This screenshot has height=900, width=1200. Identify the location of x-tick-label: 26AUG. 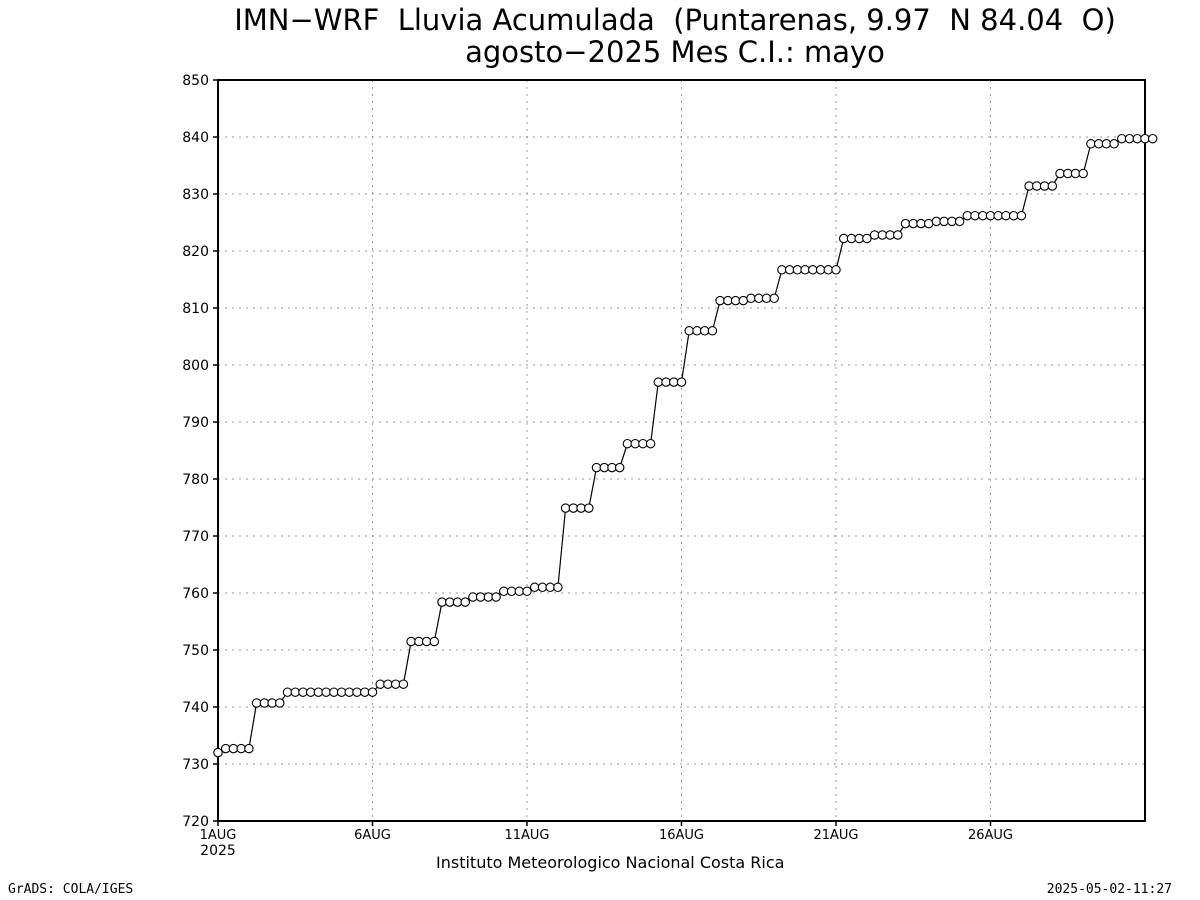
(990, 835).